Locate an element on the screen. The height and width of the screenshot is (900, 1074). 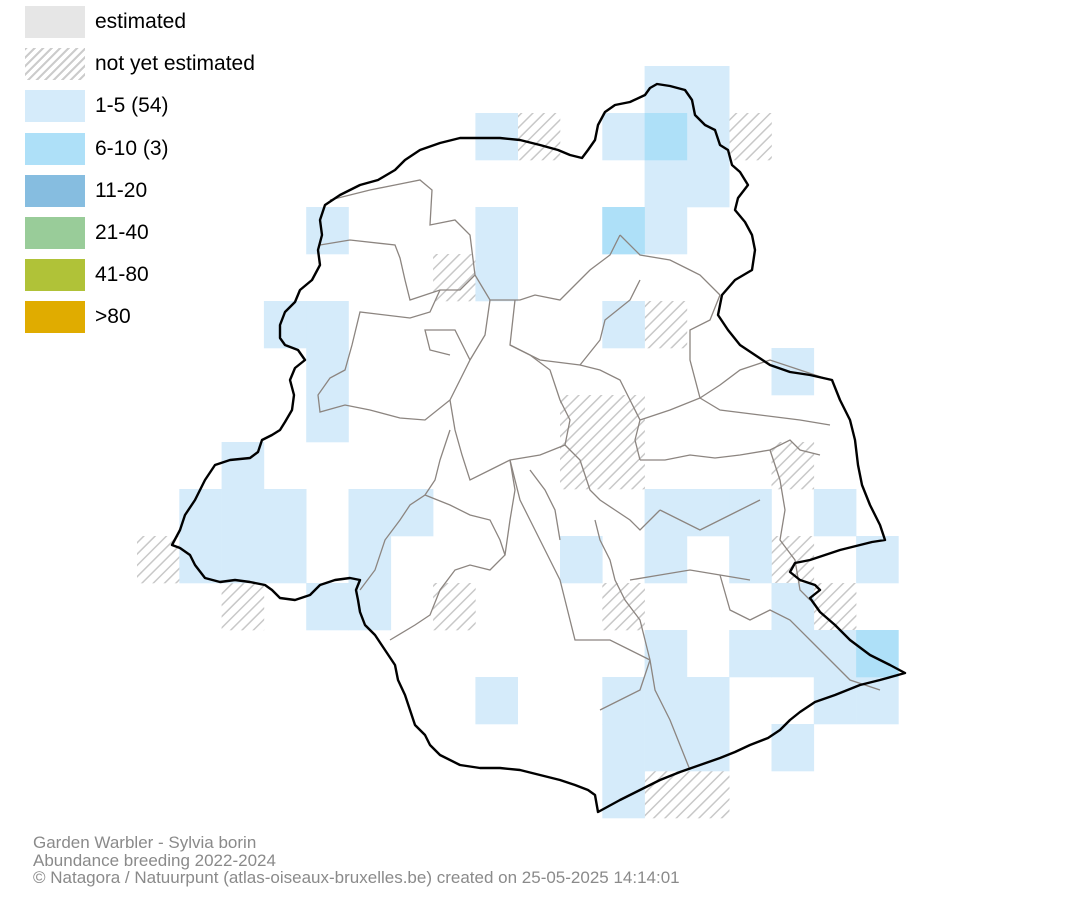
species-name: Garden Warbler - Sylvia borin is located at coordinates (145, 842).